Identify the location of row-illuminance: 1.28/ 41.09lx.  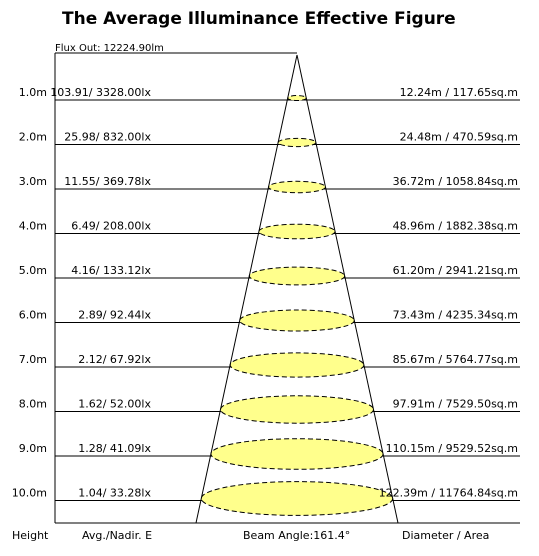
(114, 448).